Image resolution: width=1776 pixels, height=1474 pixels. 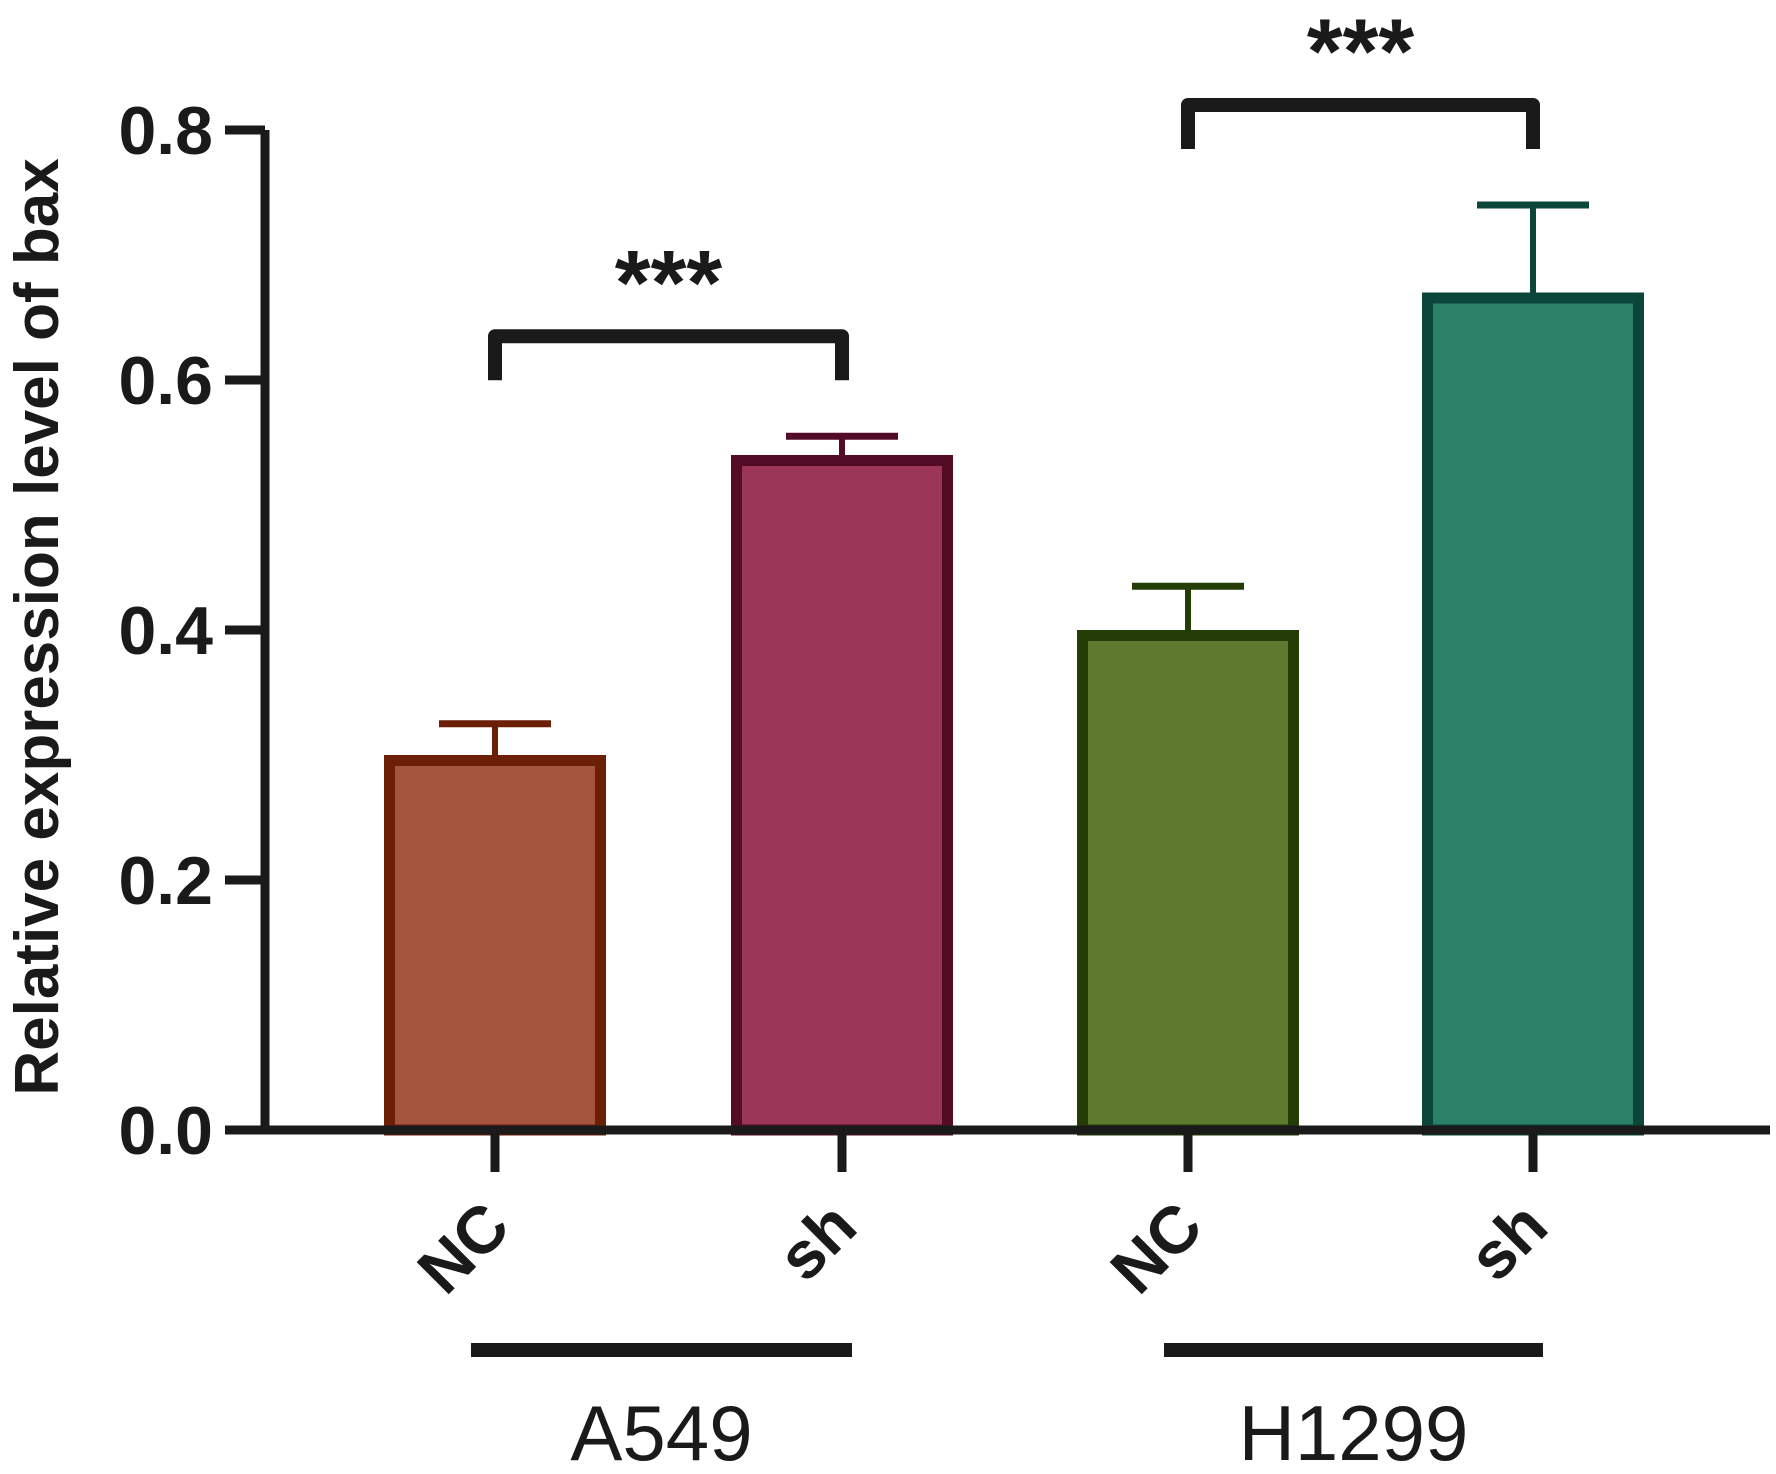 I want to click on x-category-label-0: NC, so click(x=463, y=1248).